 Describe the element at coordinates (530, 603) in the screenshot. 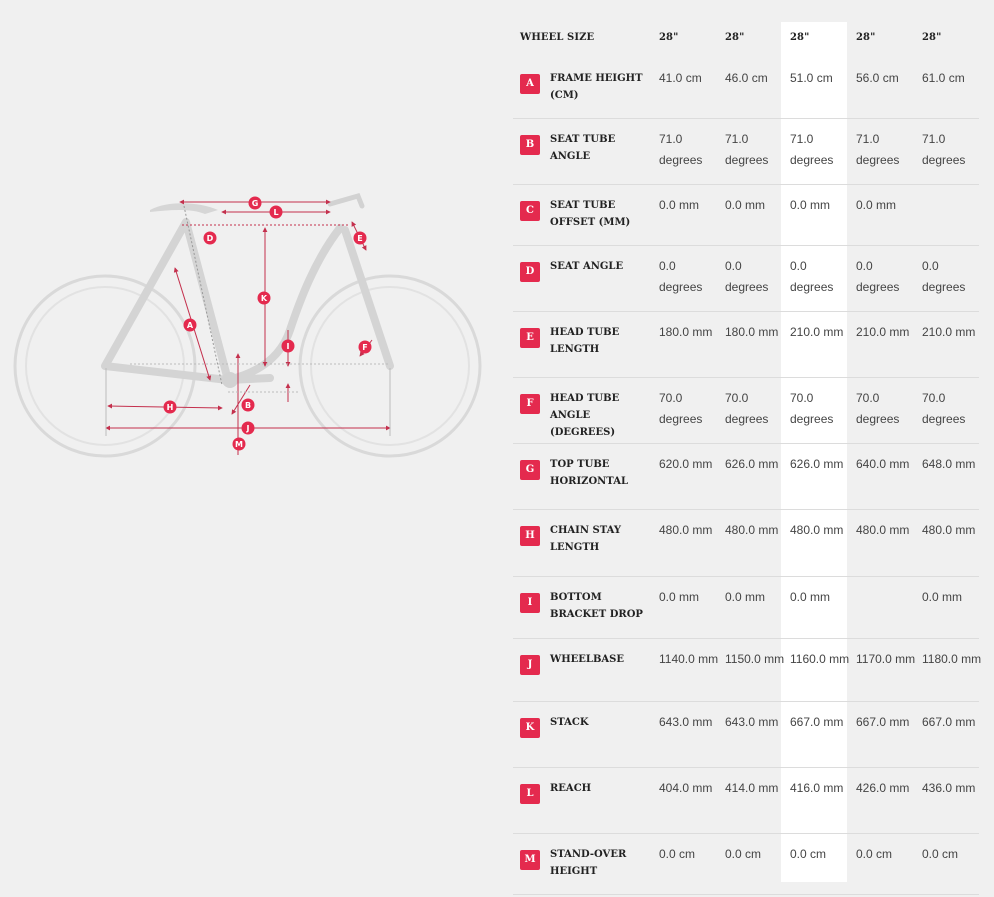

I see `dimension-letter-badge: I` at that location.